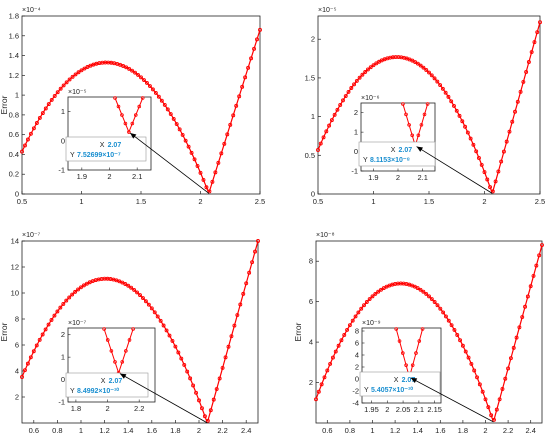  What do you see at coordinates (357, 355) in the screenshot?
I see `inset-y-tick-label: 4` at bounding box center [357, 355].